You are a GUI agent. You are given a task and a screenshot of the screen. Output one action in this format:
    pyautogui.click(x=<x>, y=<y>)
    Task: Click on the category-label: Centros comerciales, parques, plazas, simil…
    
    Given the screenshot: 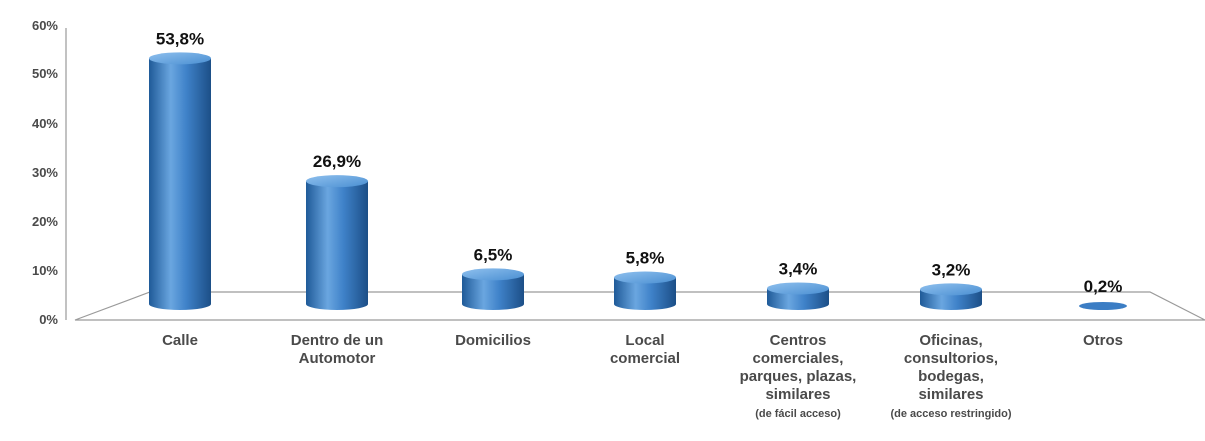 What is the action you would take?
    pyautogui.click(x=798, y=376)
    